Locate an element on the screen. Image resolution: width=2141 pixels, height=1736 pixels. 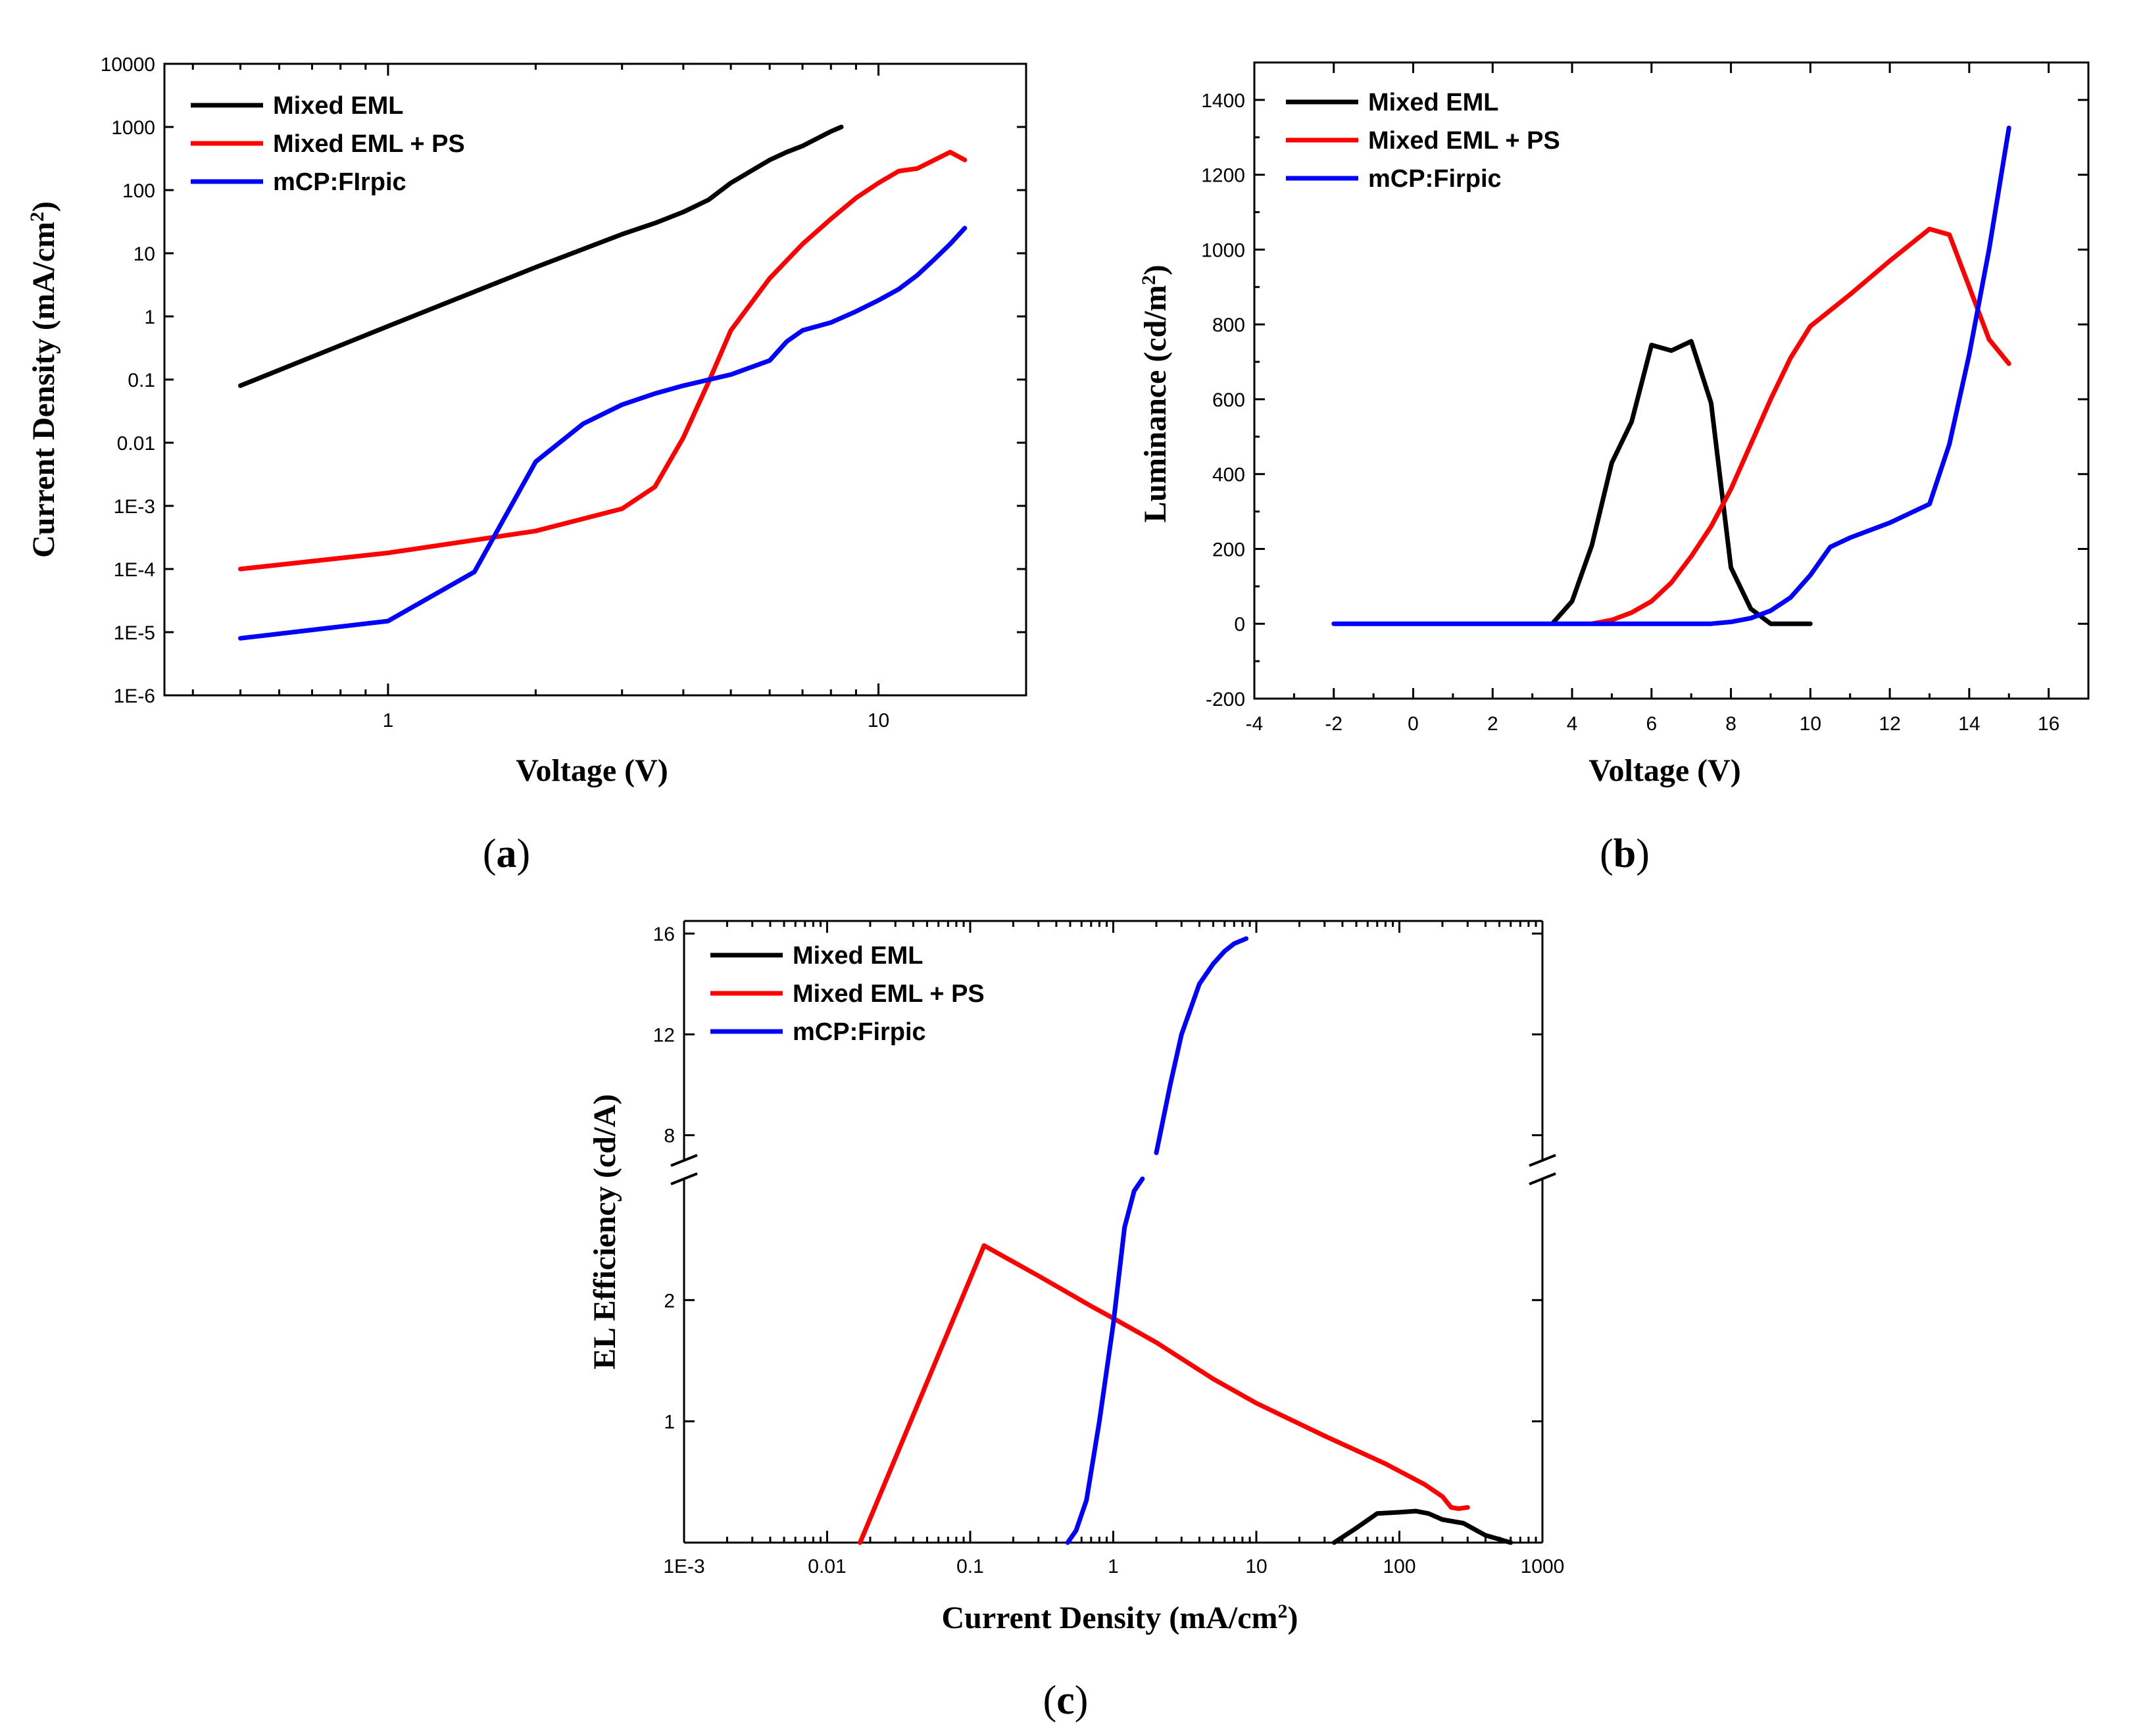
x-tick-label: 2 is located at coordinates (1492, 724).